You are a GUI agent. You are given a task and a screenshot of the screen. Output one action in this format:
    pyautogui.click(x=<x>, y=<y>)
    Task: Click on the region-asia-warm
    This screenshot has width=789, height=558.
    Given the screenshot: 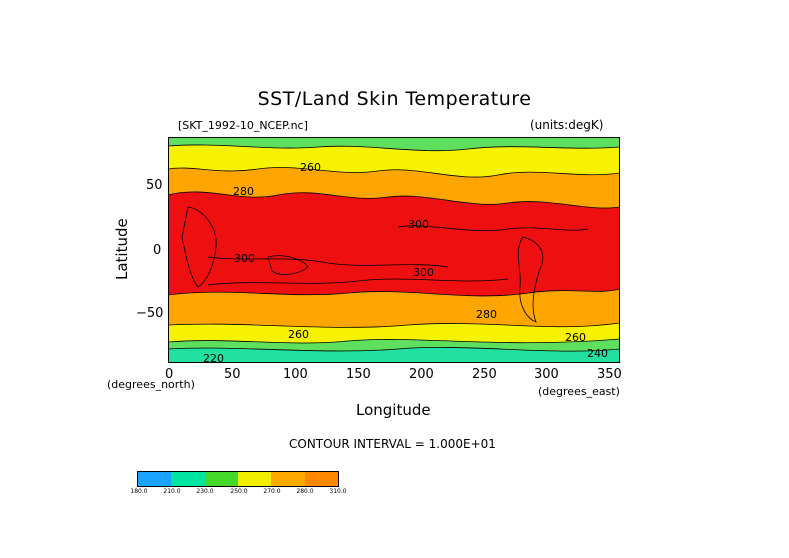 What is the action you would take?
    pyautogui.click(x=268, y=216)
    